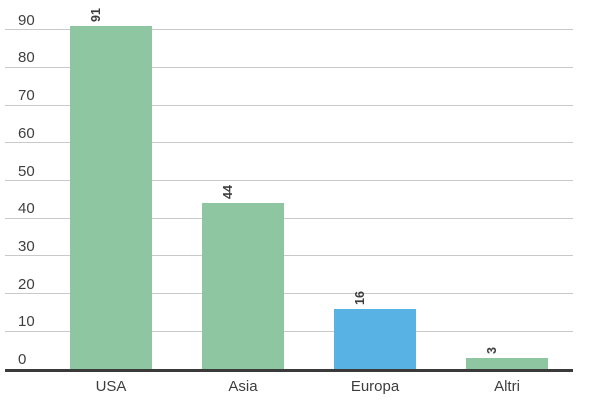 This screenshot has width=600, height=400. I want to click on y-tick-label-80: 80, so click(26, 58).